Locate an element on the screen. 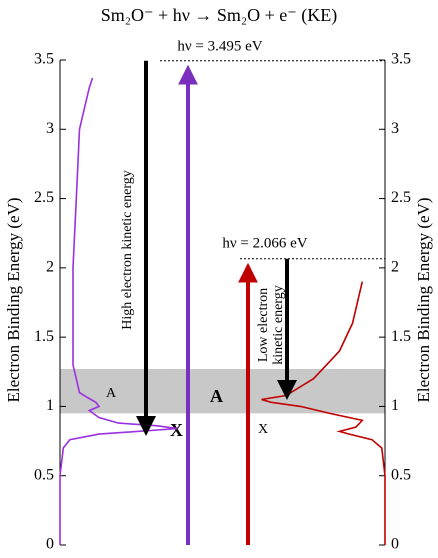 This screenshot has width=438, height=558. photon-energy-label: hν = 2.066 eV is located at coordinates (264, 243).